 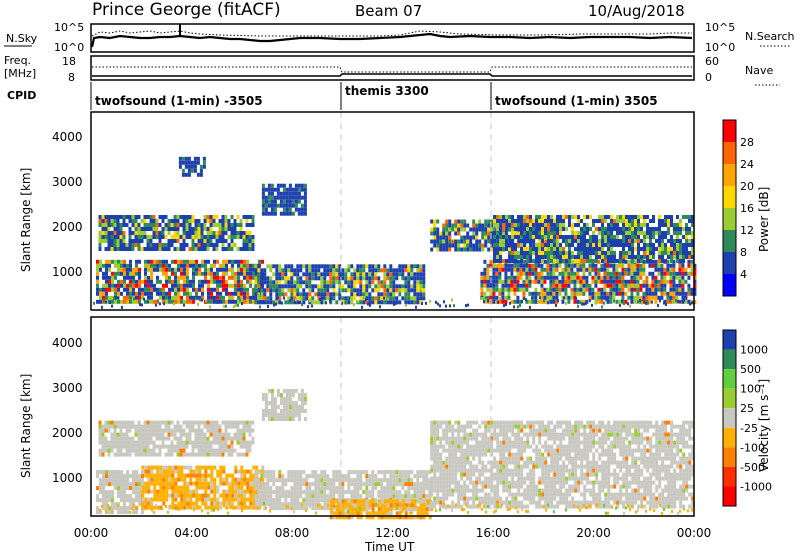 I want to click on colorbar-swatch, so click(x=729, y=153).